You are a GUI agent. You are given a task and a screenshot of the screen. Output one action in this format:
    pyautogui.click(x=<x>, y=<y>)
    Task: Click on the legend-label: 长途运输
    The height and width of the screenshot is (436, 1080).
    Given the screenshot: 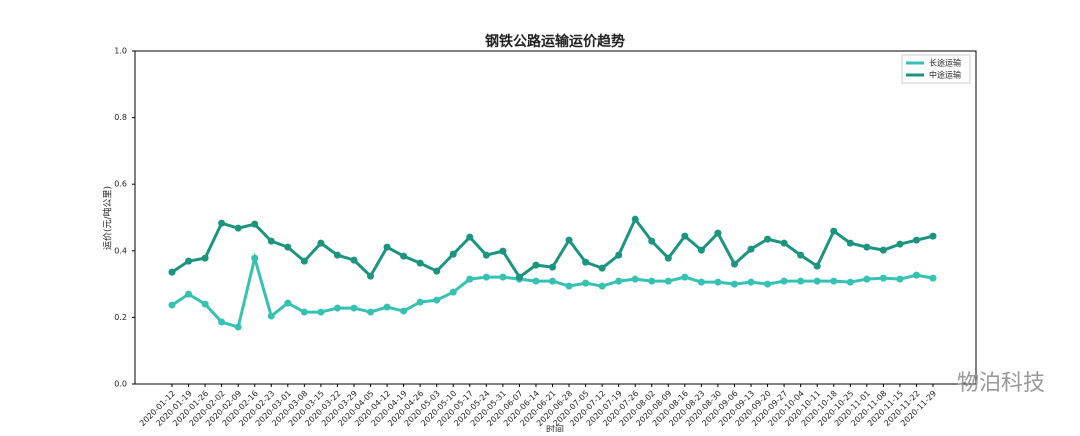 What is the action you would take?
    pyautogui.click(x=945, y=63)
    